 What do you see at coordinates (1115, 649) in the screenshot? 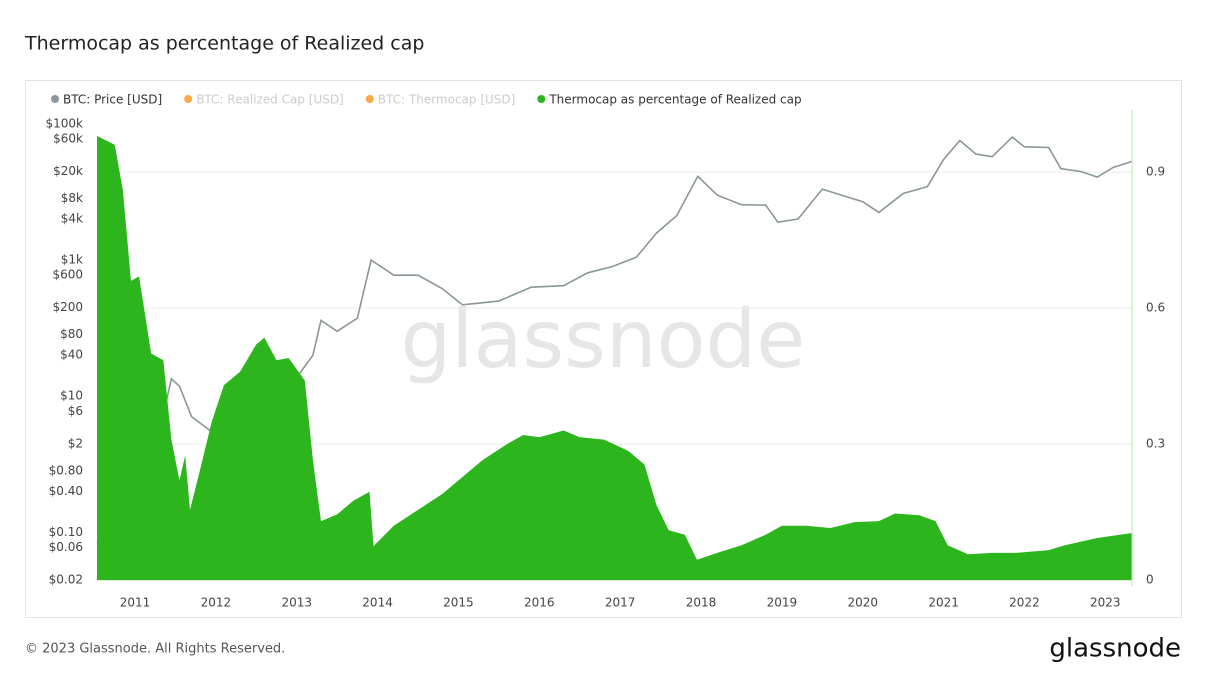
I see `logo: glassnode` at bounding box center [1115, 649].